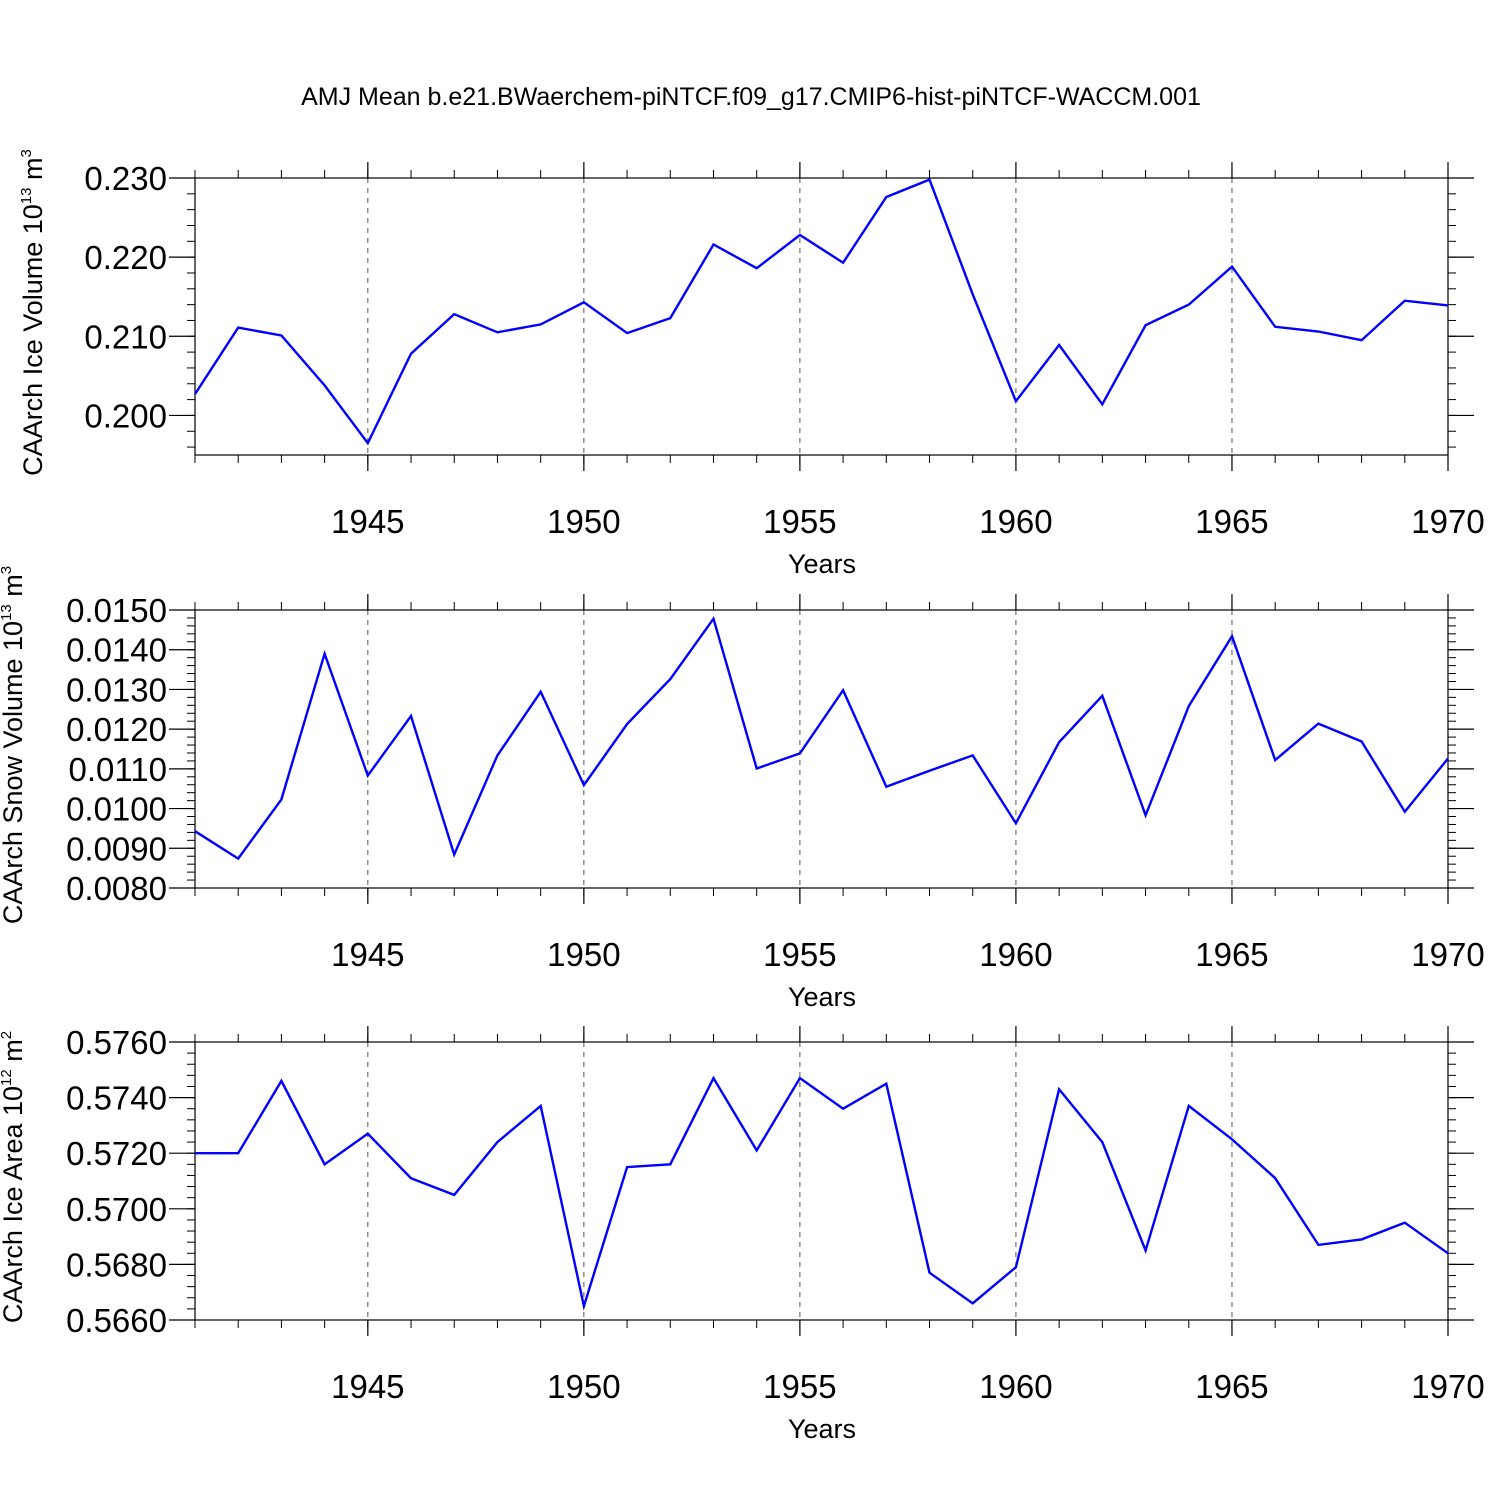  I want to click on y-tick-label: 0.5760, so click(116, 1042).